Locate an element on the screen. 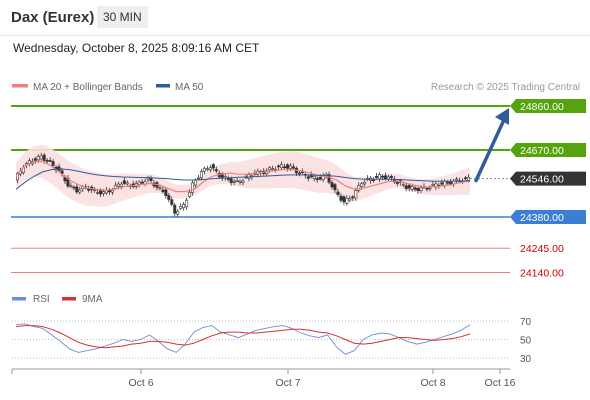 This screenshot has width=590, height=400. level-tag-24860.00 is located at coordinates (548, 106).